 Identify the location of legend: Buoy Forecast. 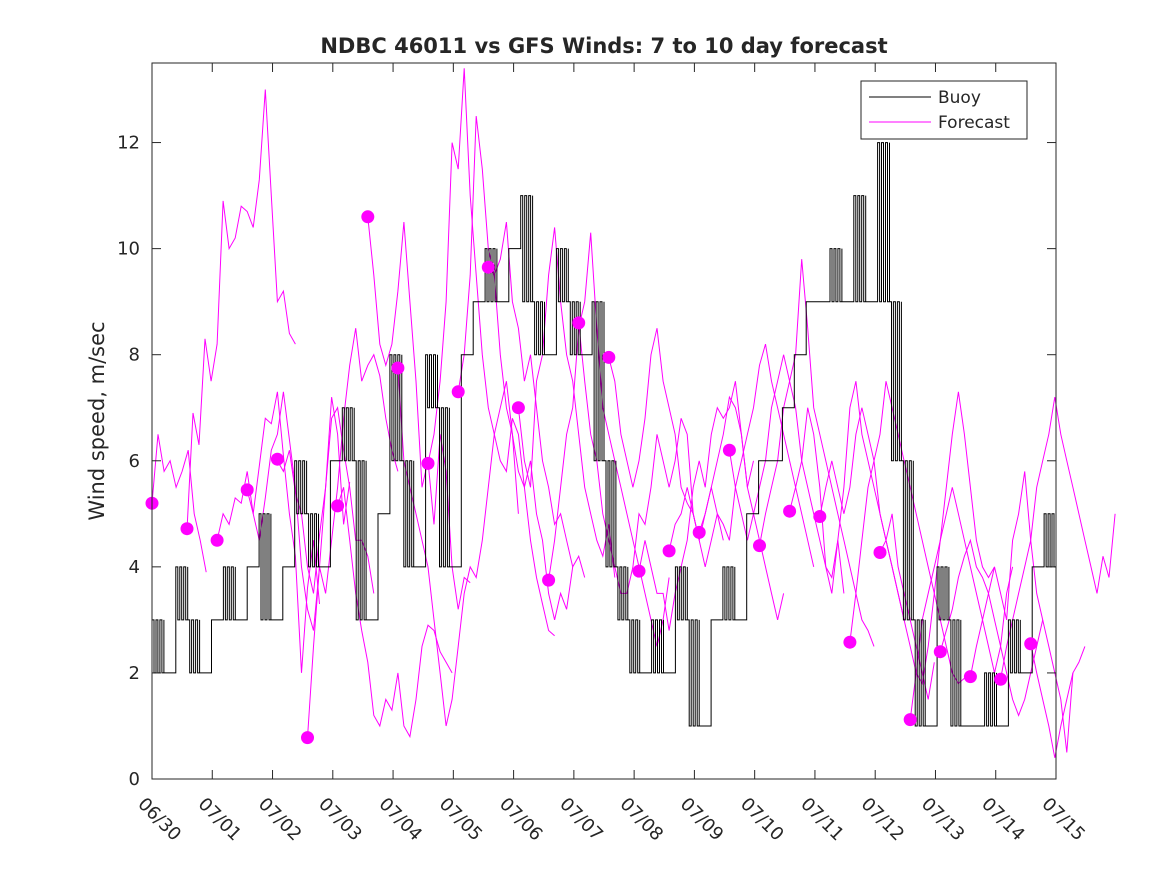
(944, 110).